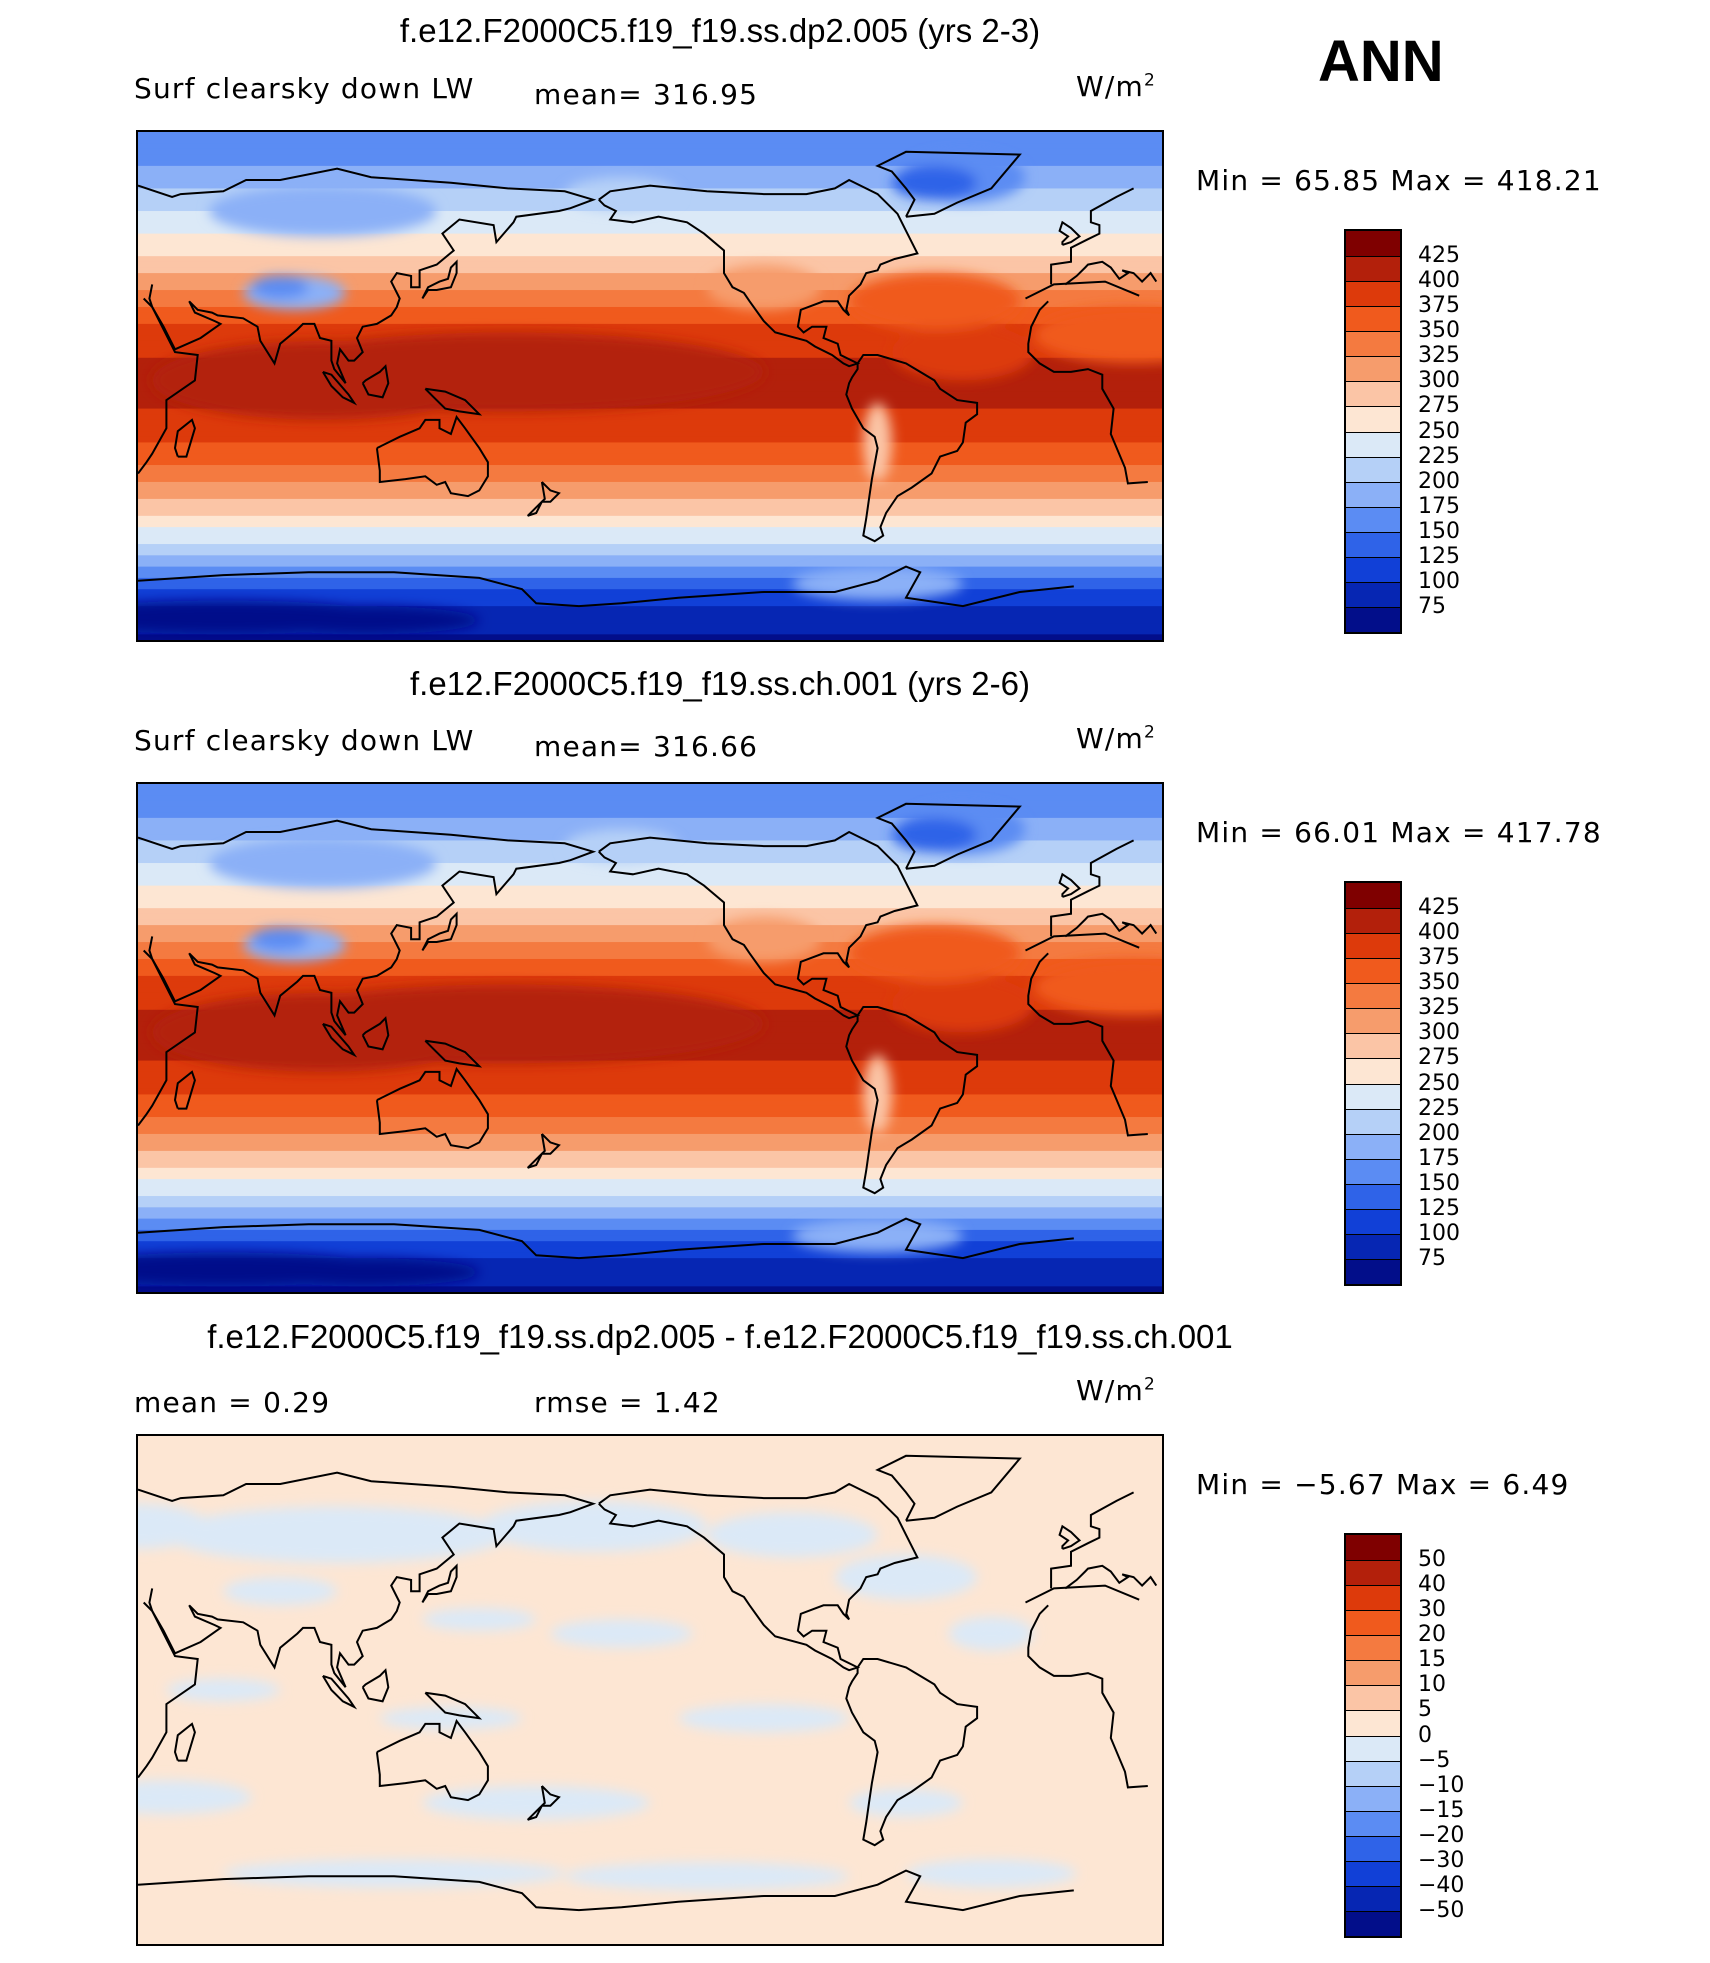 The height and width of the screenshot is (1963, 1710). Describe the element at coordinates (1434, 1760) in the screenshot. I see `colorbar-tick-label: −5` at that location.